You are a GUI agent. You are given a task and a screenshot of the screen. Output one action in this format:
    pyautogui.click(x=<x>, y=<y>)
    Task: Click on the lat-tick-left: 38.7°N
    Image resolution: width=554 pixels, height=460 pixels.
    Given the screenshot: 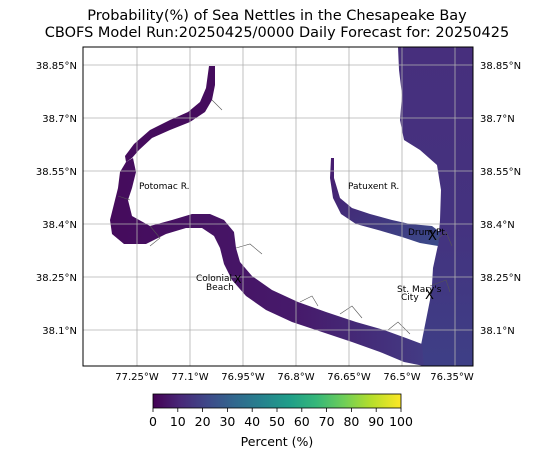 What is the action you would take?
    pyautogui.click(x=59, y=119)
    